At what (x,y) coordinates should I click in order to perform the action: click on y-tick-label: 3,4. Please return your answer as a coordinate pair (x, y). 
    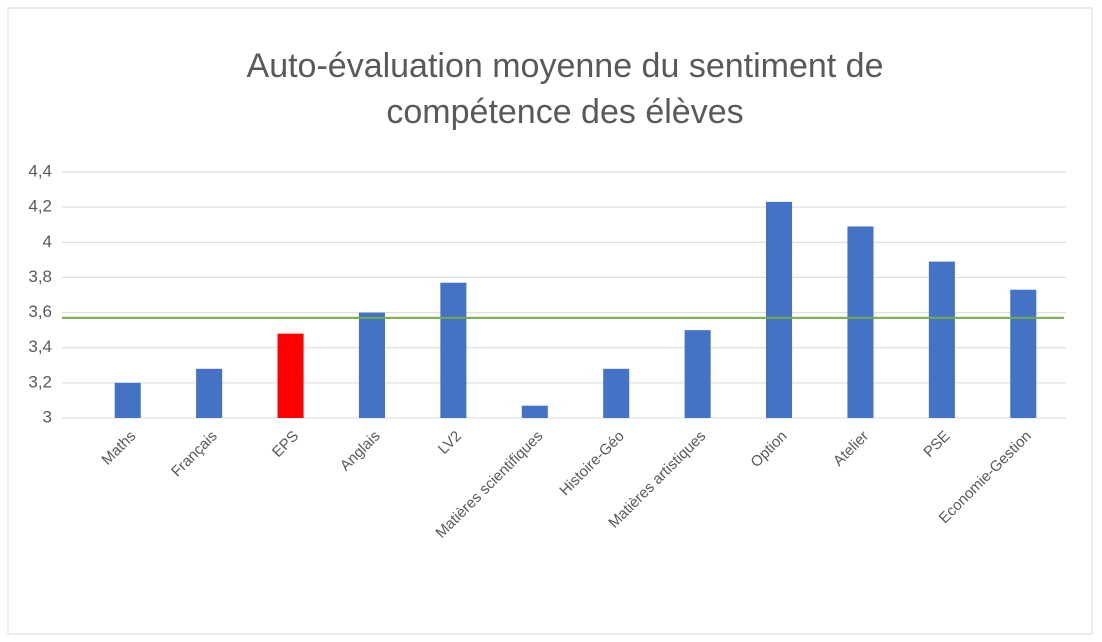
    Looking at the image, I should click on (40, 346).